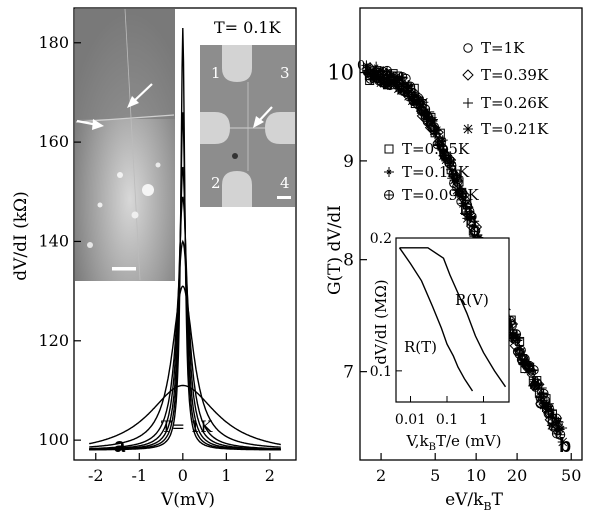 This screenshot has height=516, width=596. Describe the element at coordinates (53, 42) in the screenshot. I see `y-tick-label: 180` at that location.